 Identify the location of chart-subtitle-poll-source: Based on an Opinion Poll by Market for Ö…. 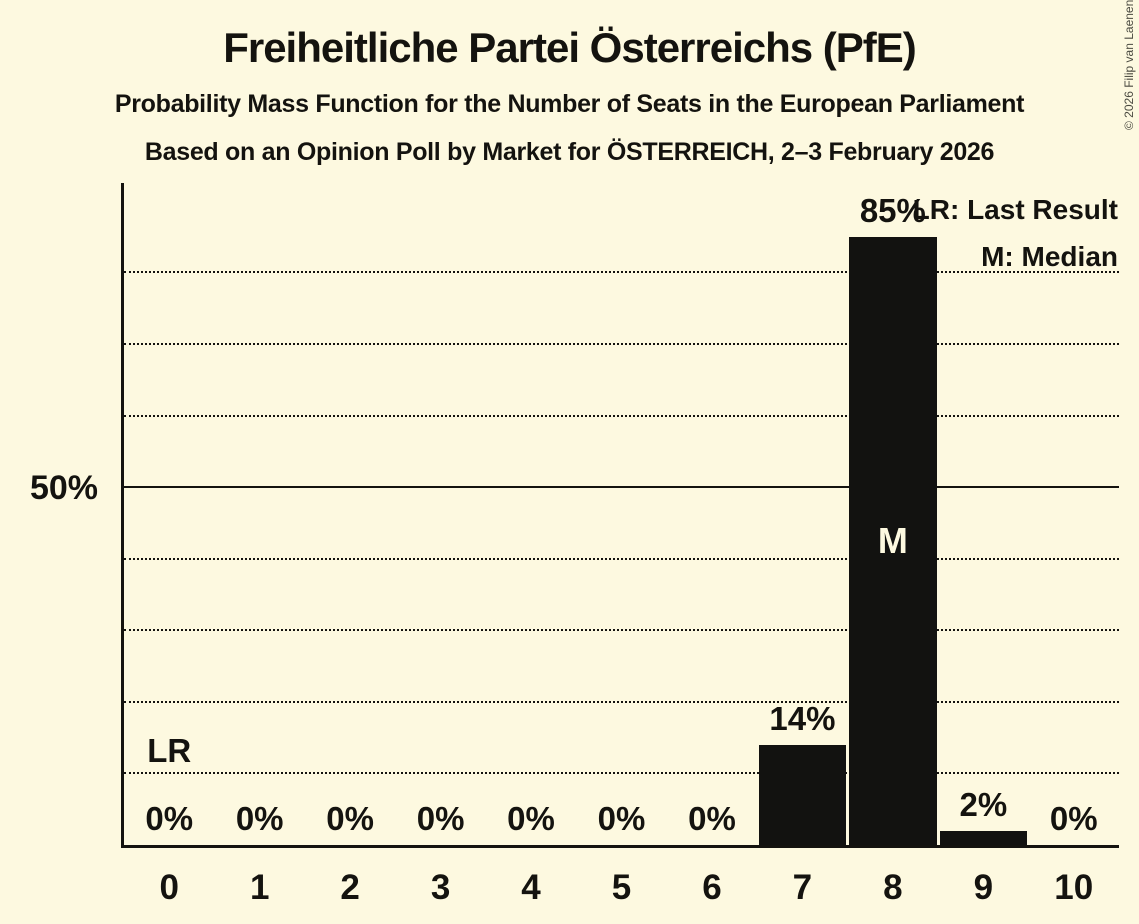
(569, 152).